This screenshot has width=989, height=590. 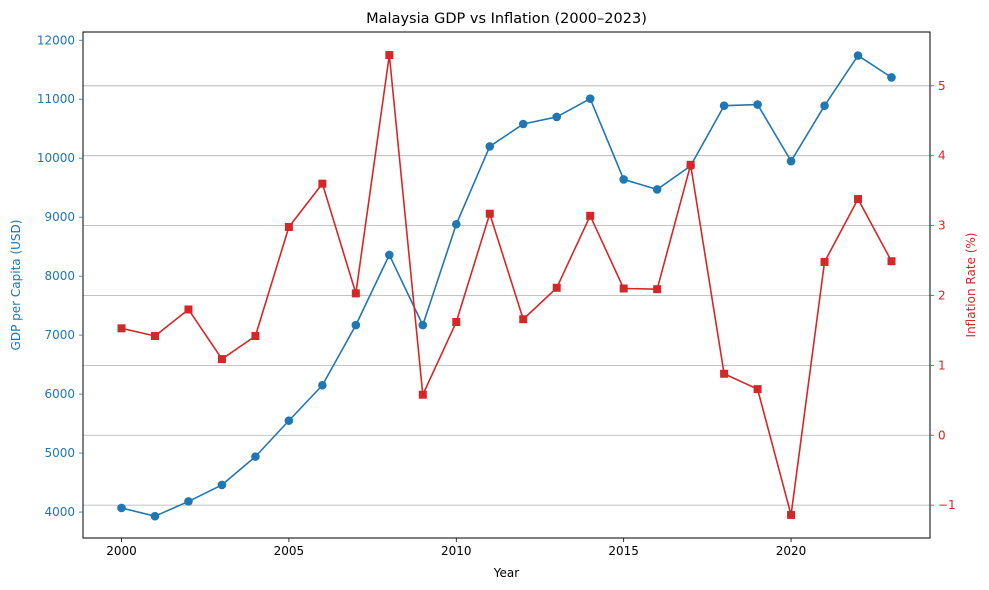 What do you see at coordinates (942, 86) in the screenshot?
I see `y-right-tick-label: 5` at bounding box center [942, 86].